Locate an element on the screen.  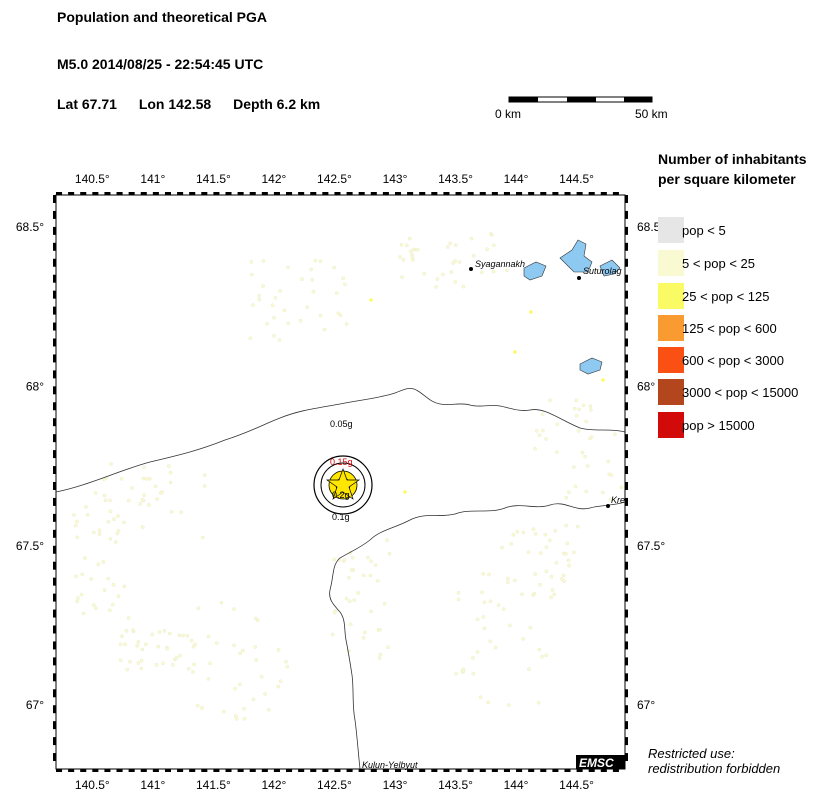
place-label: Kre is located at coordinates (618, 500).